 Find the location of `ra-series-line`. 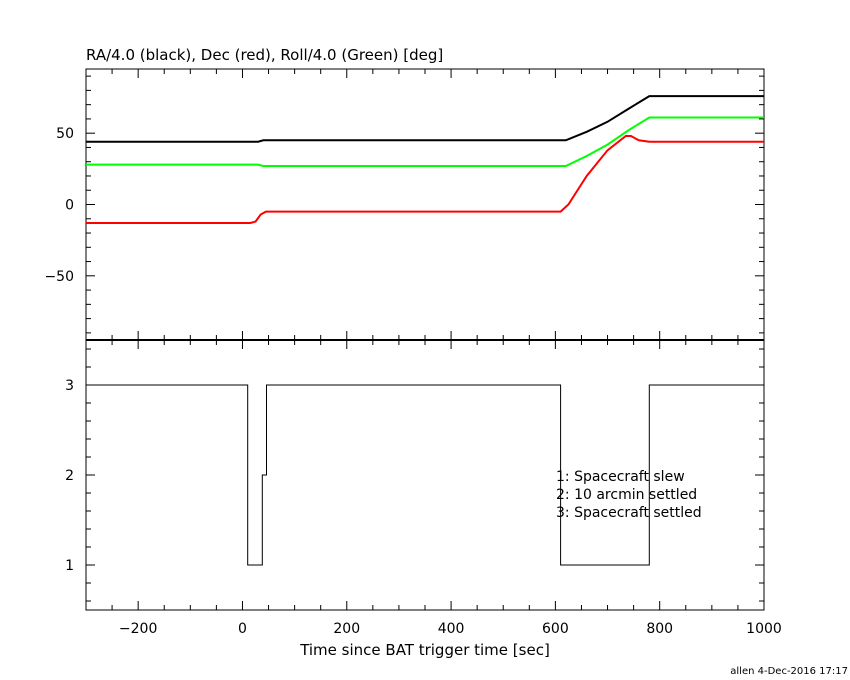

ra-series-line is located at coordinates (425, 119).